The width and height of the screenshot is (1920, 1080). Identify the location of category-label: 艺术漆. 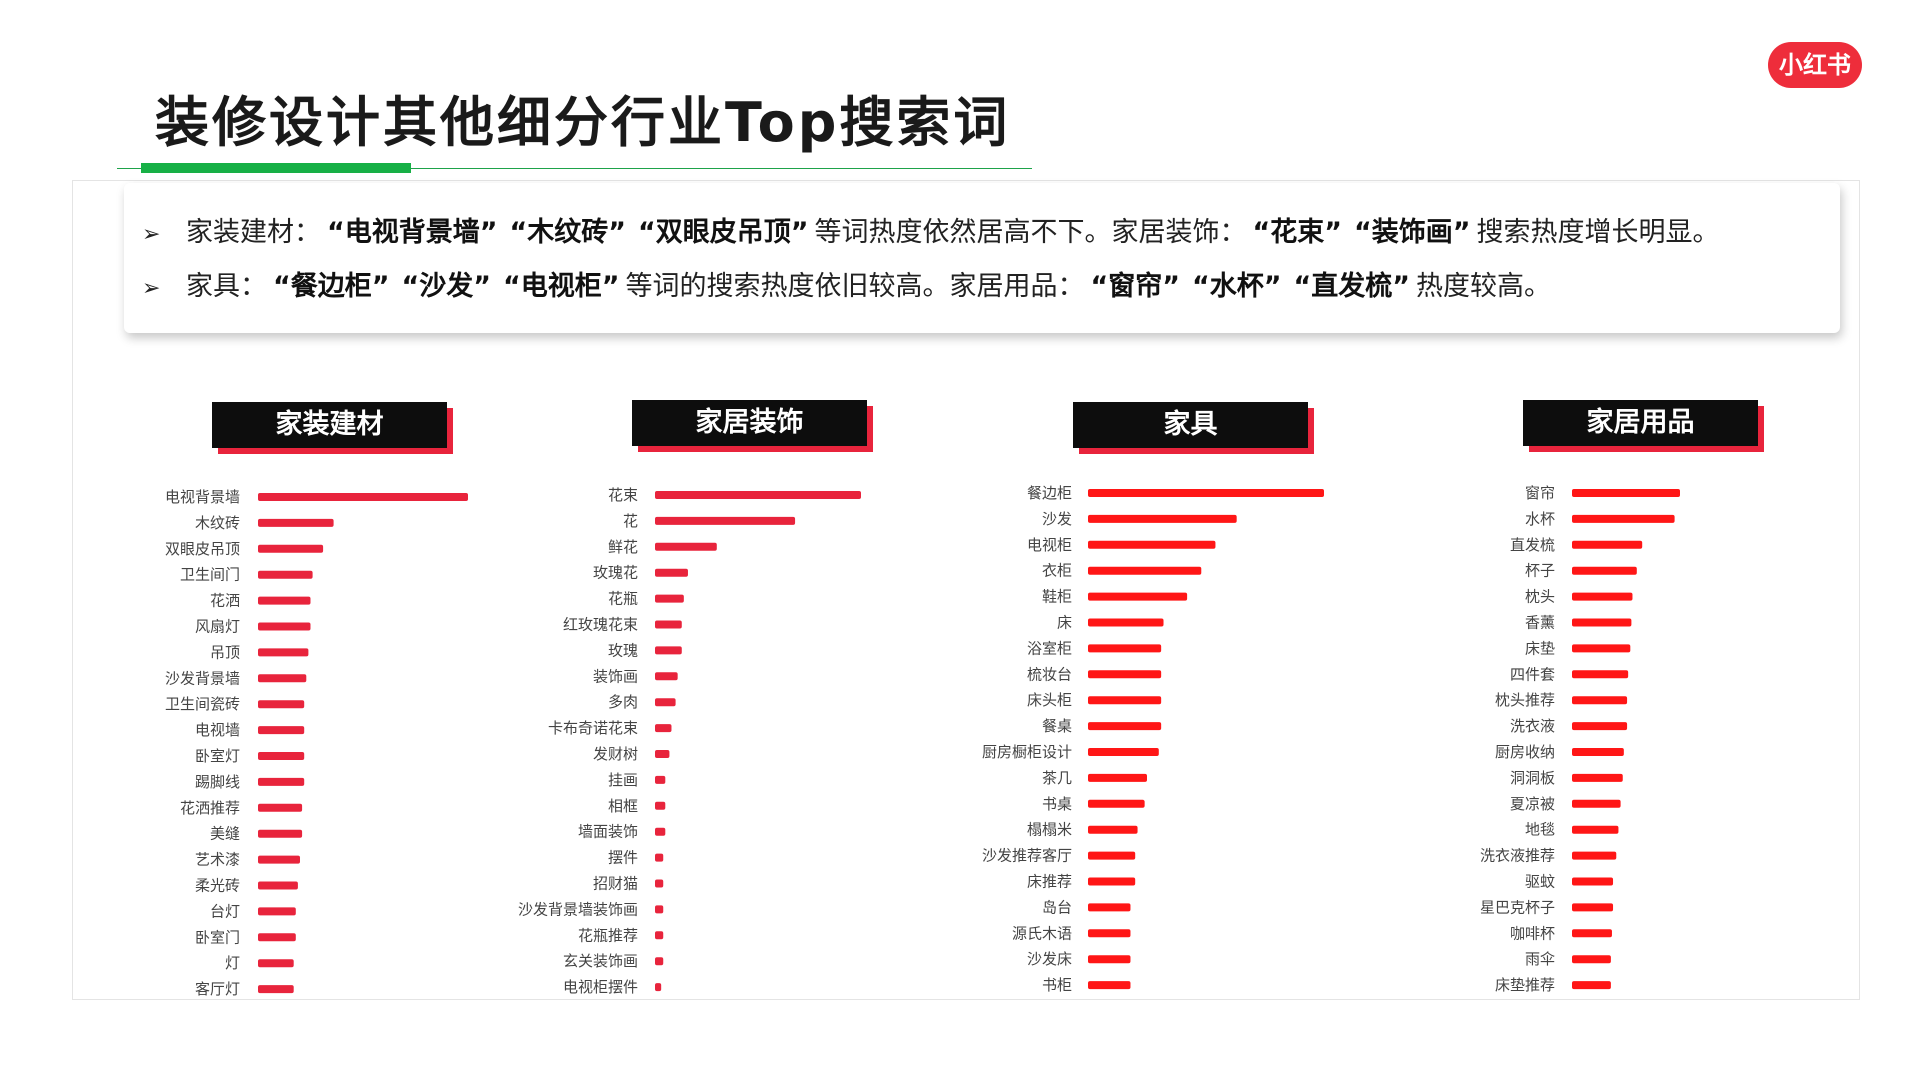
(217, 860).